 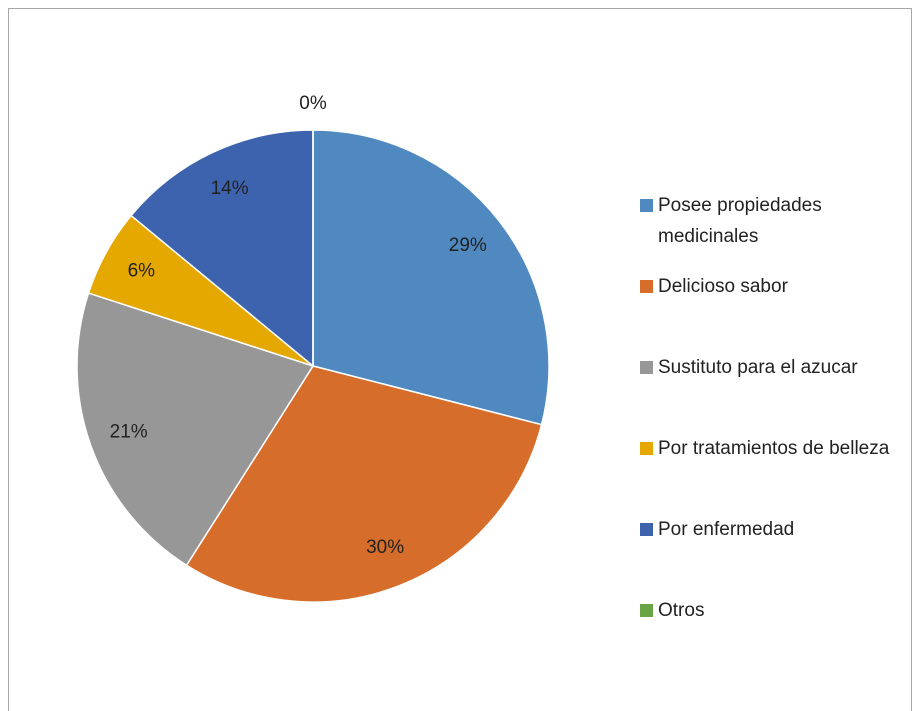 I want to click on legend-item: Por enfermedad, so click(x=770, y=529).